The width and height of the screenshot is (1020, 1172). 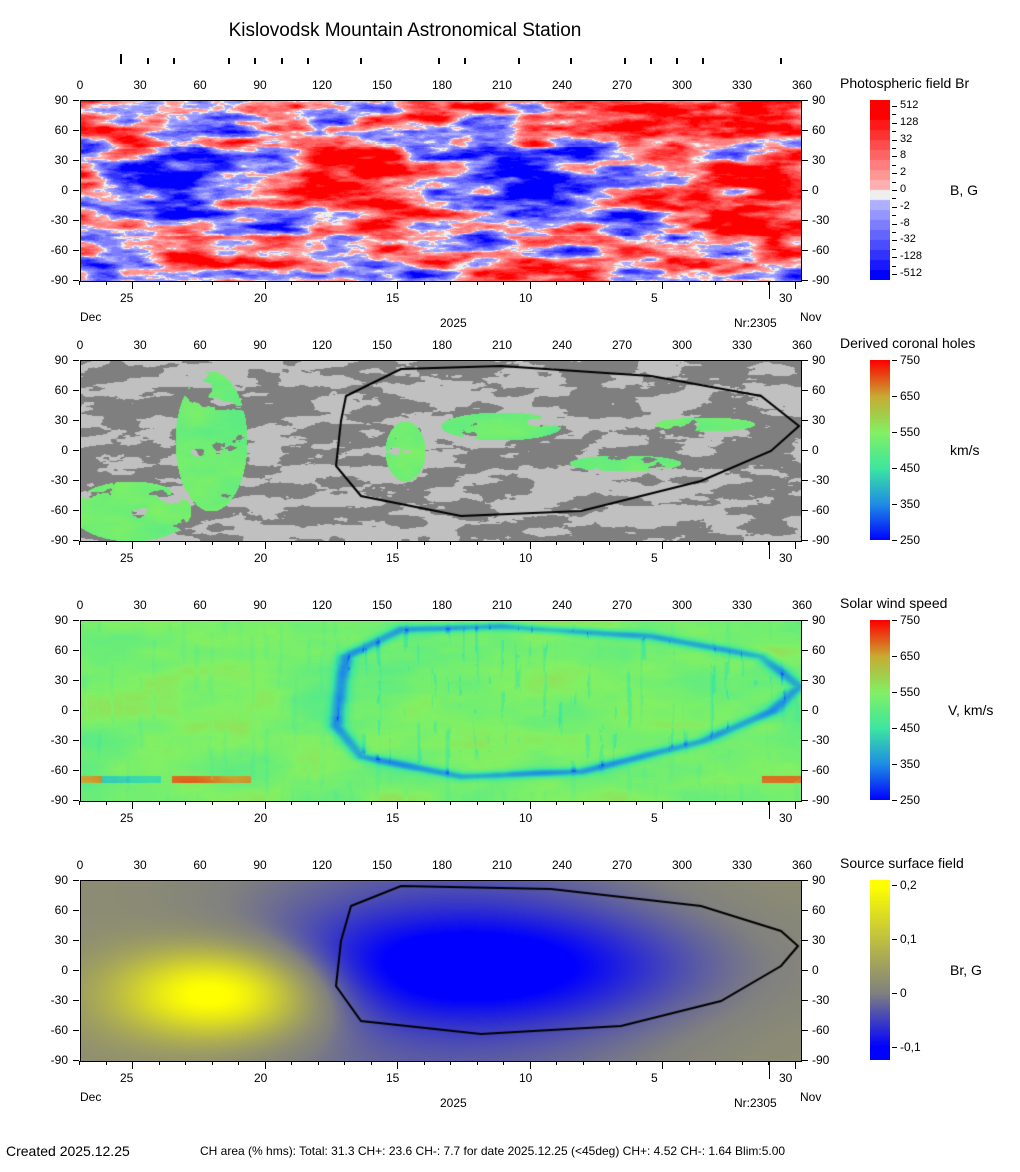 I want to click on colorbar-tick-label: 650, so click(x=910, y=656).